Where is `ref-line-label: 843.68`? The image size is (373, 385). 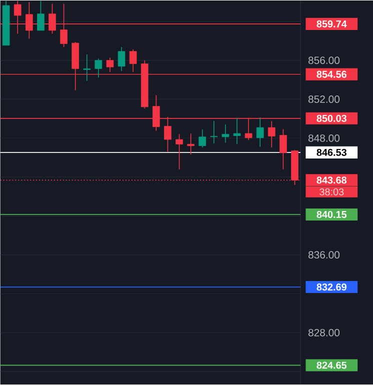 ref-line-label: 843.68 is located at coordinates (331, 180).